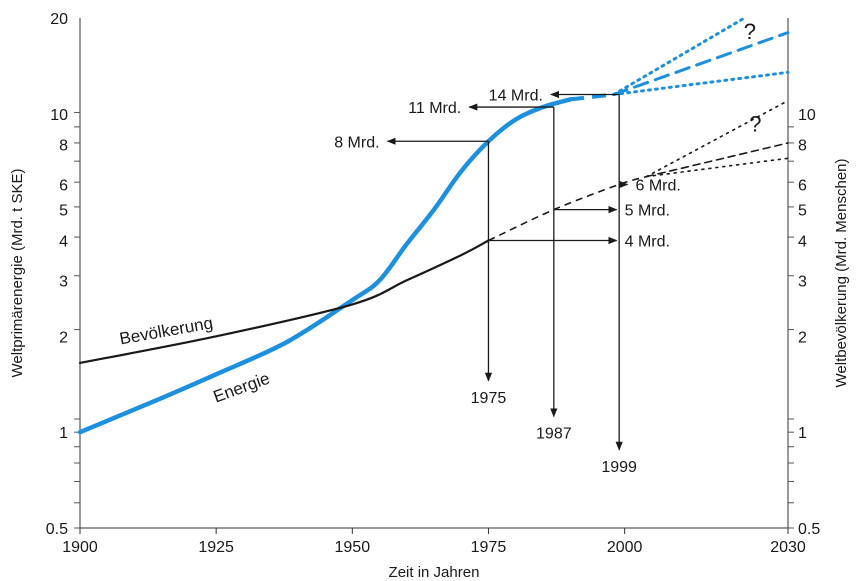 The height and width of the screenshot is (581, 858). Describe the element at coordinates (802, 211) in the screenshot. I see `y-right-tick-label: 5` at that location.